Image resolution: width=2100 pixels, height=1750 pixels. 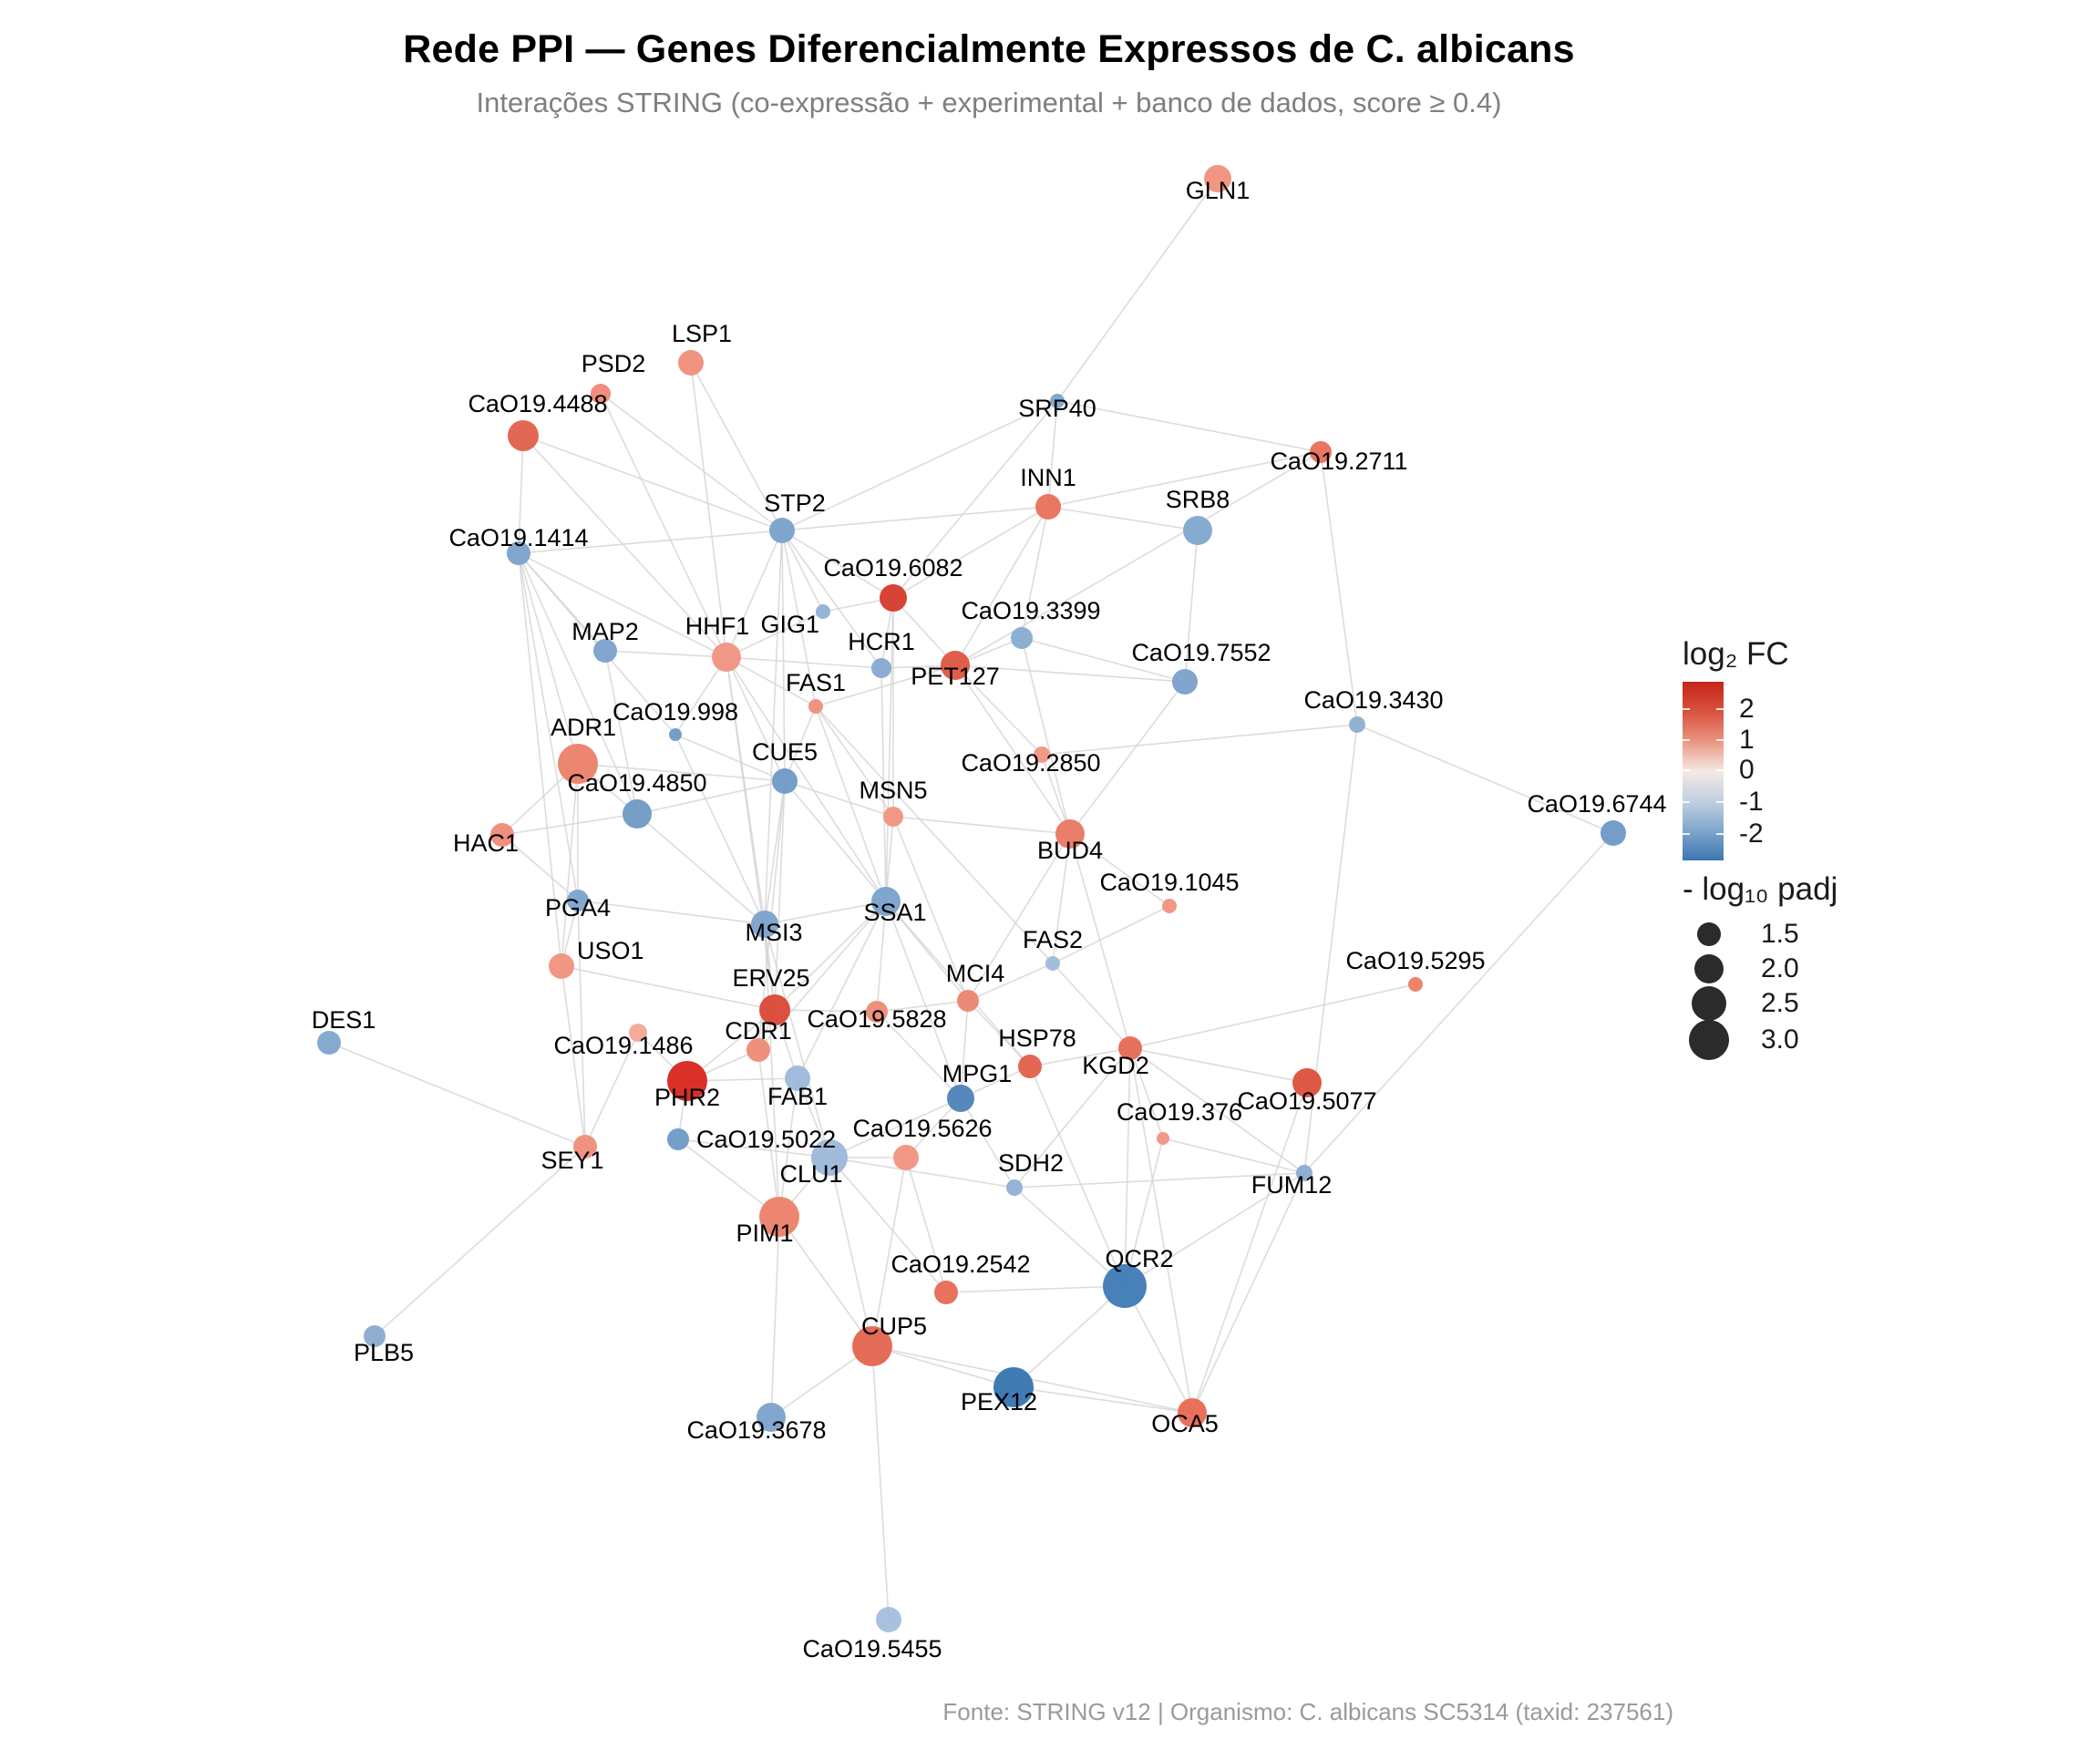 What do you see at coordinates (605, 651) in the screenshot?
I see `node-MAP2` at bounding box center [605, 651].